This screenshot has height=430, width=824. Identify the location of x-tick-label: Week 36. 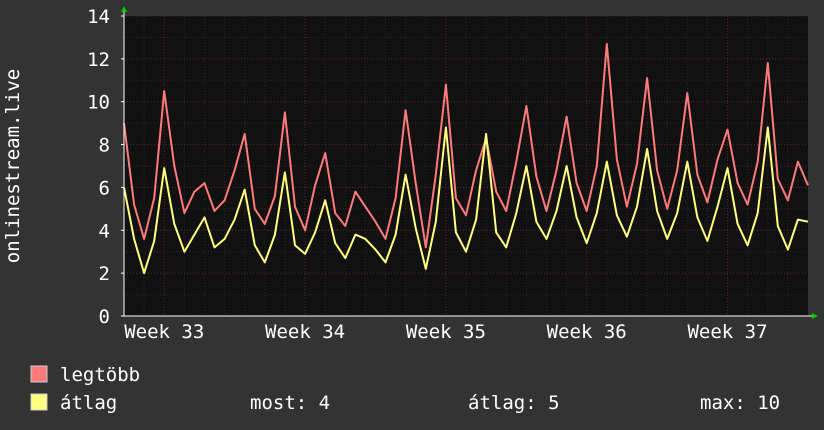
(587, 332).